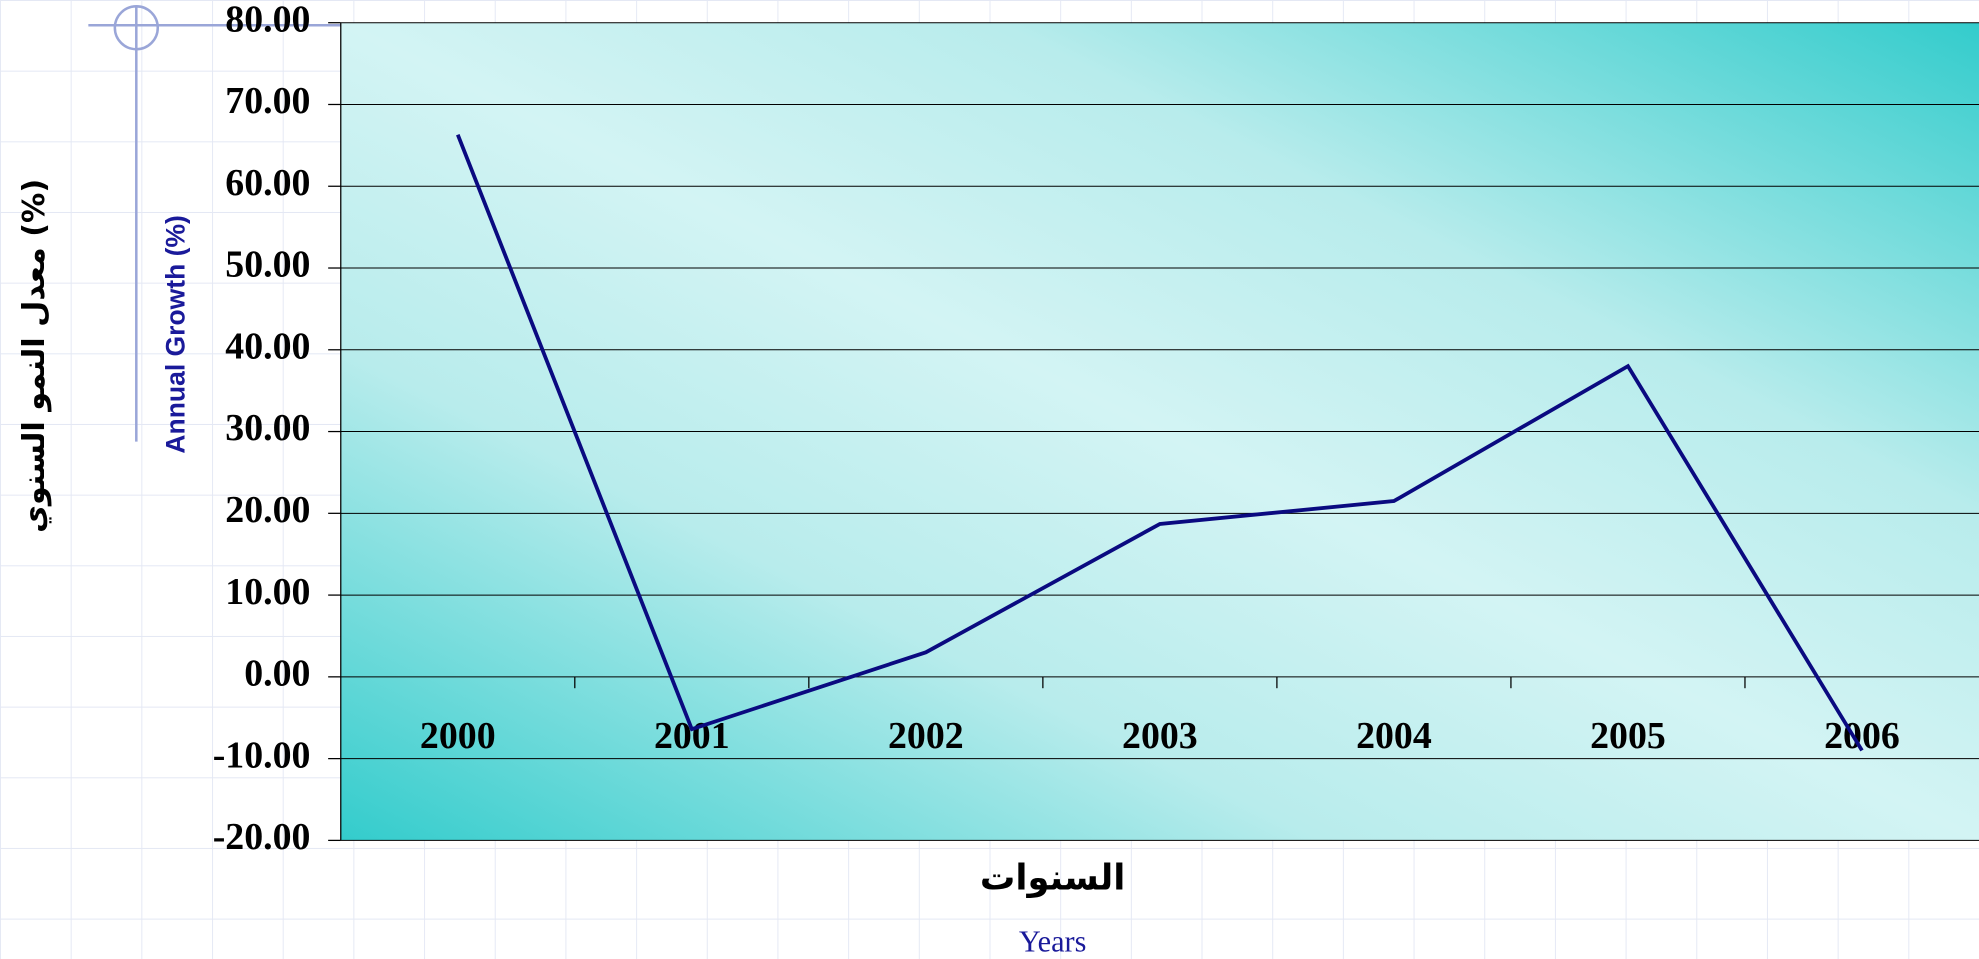  I want to click on y-tick-label: 10.00, so click(267, 592).